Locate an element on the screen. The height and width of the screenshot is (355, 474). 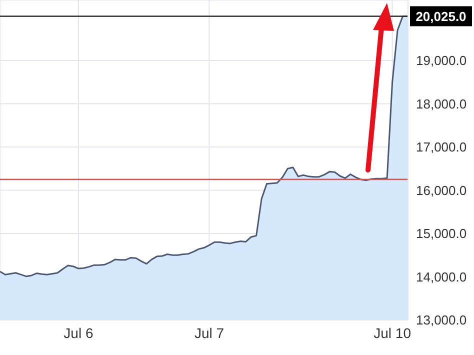
y-tick-label: 14,000.0 is located at coordinates (441, 276).